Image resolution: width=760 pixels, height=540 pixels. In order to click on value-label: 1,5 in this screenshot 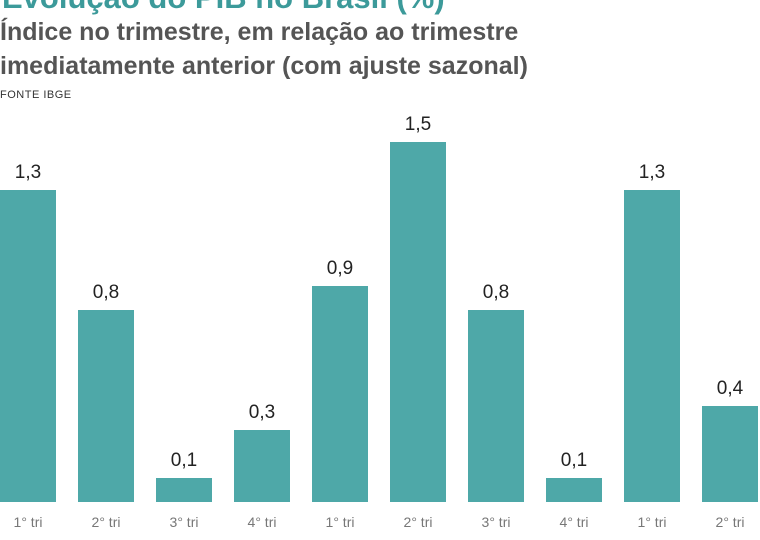, I will do `click(418, 124)`.